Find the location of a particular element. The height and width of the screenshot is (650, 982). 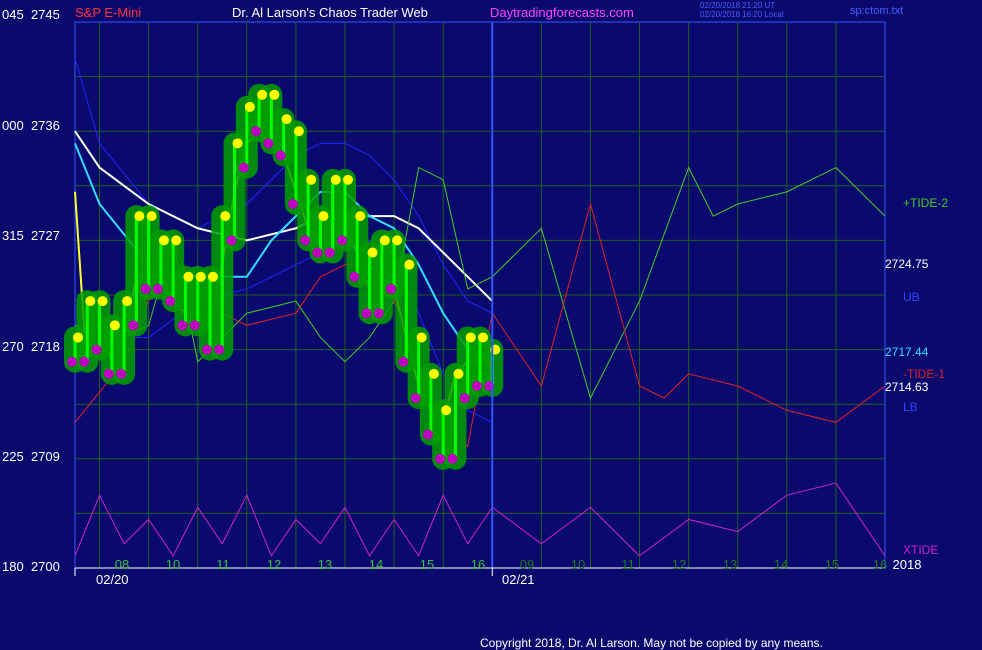

x-date-day2: 02/21 is located at coordinates (518, 579).